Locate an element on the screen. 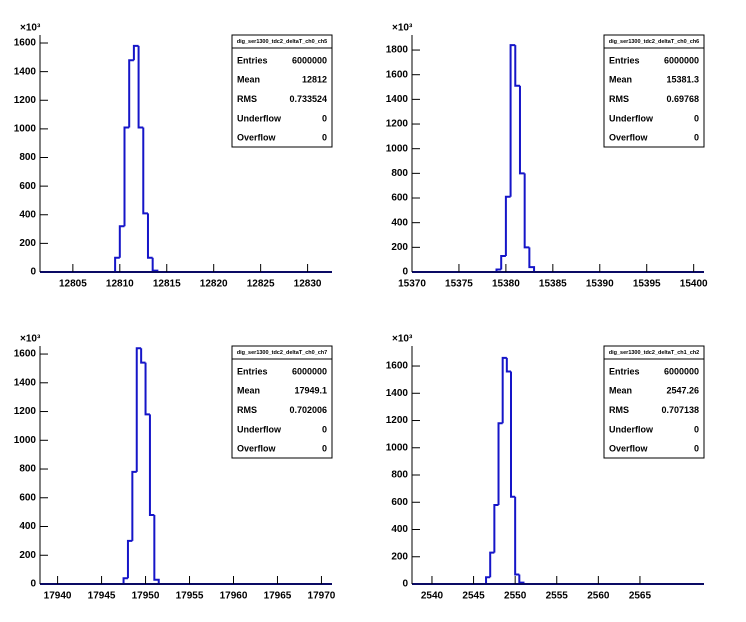  x-tick-label: 12815 is located at coordinates (167, 284).